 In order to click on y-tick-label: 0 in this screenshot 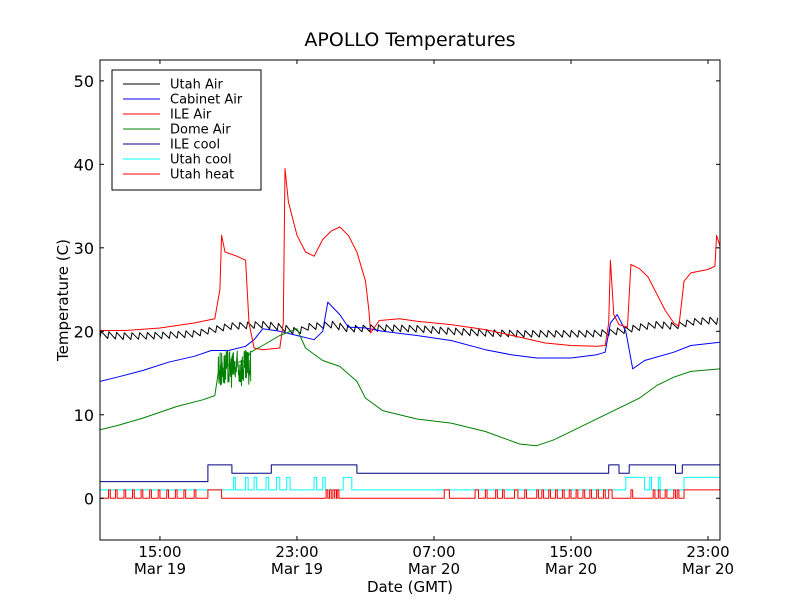, I will do `click(89, 498)`.